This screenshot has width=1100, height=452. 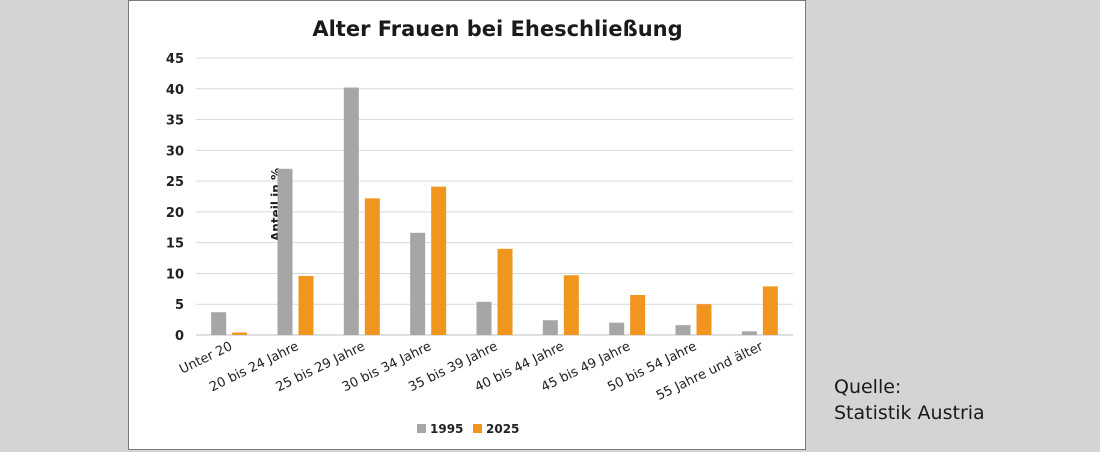 What do you see at coordinates (175, 90) in the screenshot?
I see `y-tick-label-40: 40` at bounding box center [175, 90].